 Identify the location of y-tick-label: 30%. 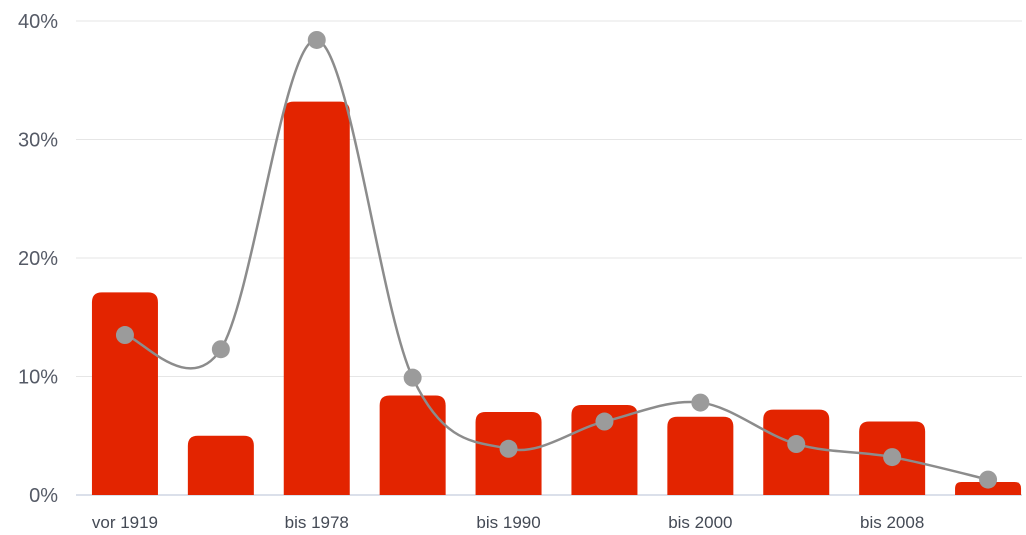
(38, 141).